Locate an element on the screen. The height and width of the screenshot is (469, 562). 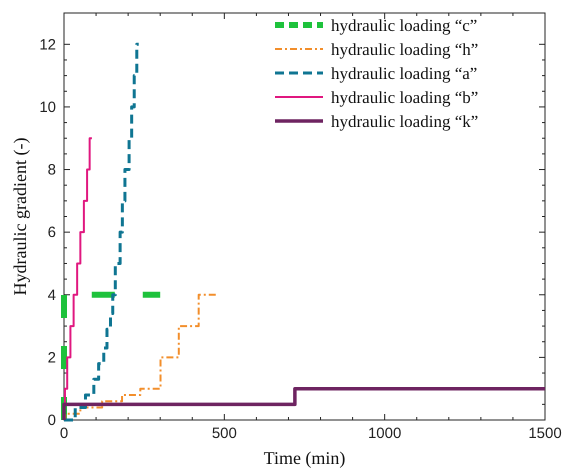
x-tick-label: 1500 is located at coordinates (545, 433).